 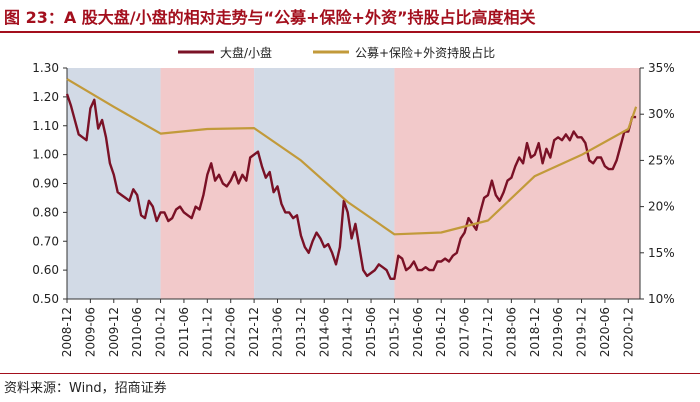 What do you see at coordinates (207, 332) in the screenshot?
I see `x-axis-tick-label: 2011-12` at bounding box center [207, 332].